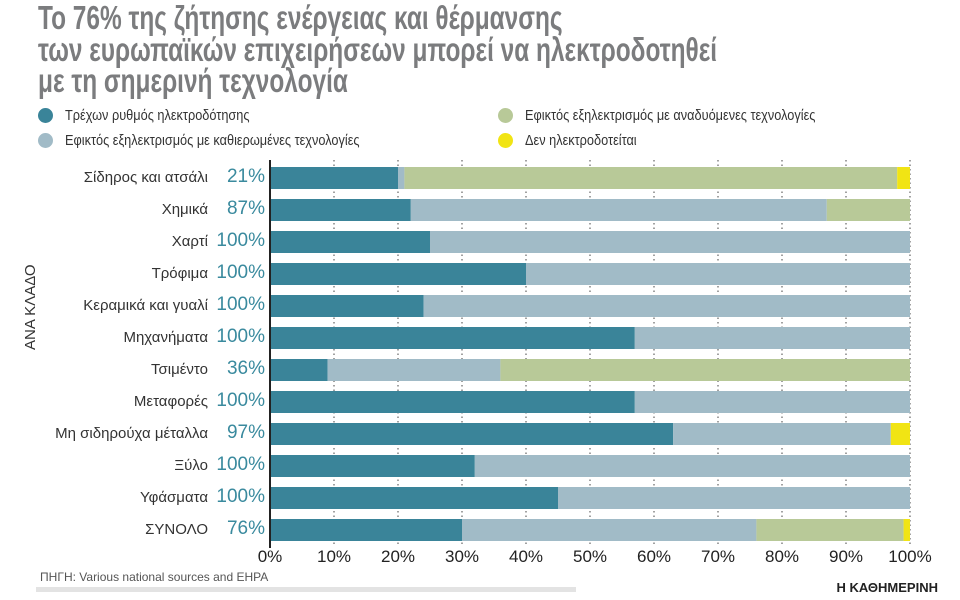 This screenshot has height=600, width=960. I want to click on x-tick-label: 100%, so click(910, 556).